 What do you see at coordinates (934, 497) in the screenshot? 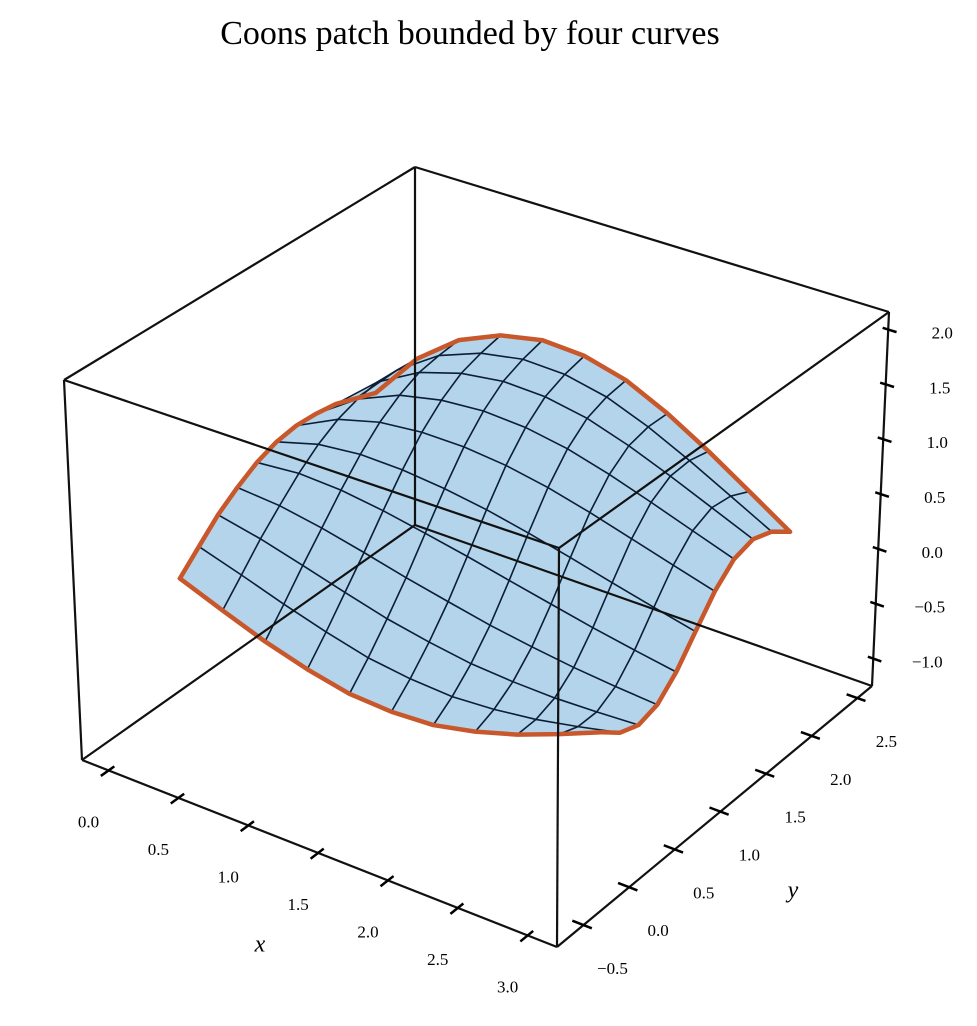
I see `z-tick-label: 0.5` at bounding box center [934, 497].